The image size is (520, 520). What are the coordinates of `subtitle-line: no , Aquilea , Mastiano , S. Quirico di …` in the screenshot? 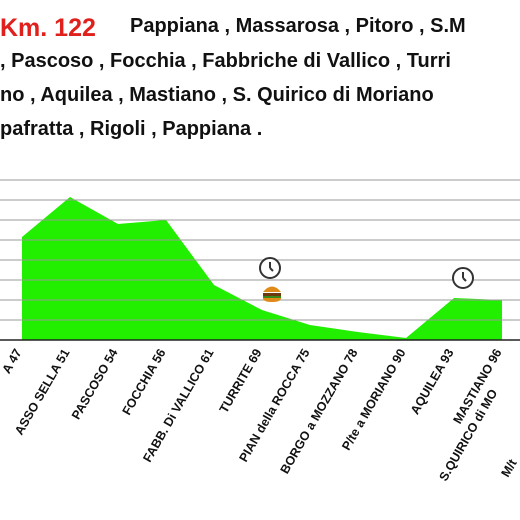 It's located at (217, 95).